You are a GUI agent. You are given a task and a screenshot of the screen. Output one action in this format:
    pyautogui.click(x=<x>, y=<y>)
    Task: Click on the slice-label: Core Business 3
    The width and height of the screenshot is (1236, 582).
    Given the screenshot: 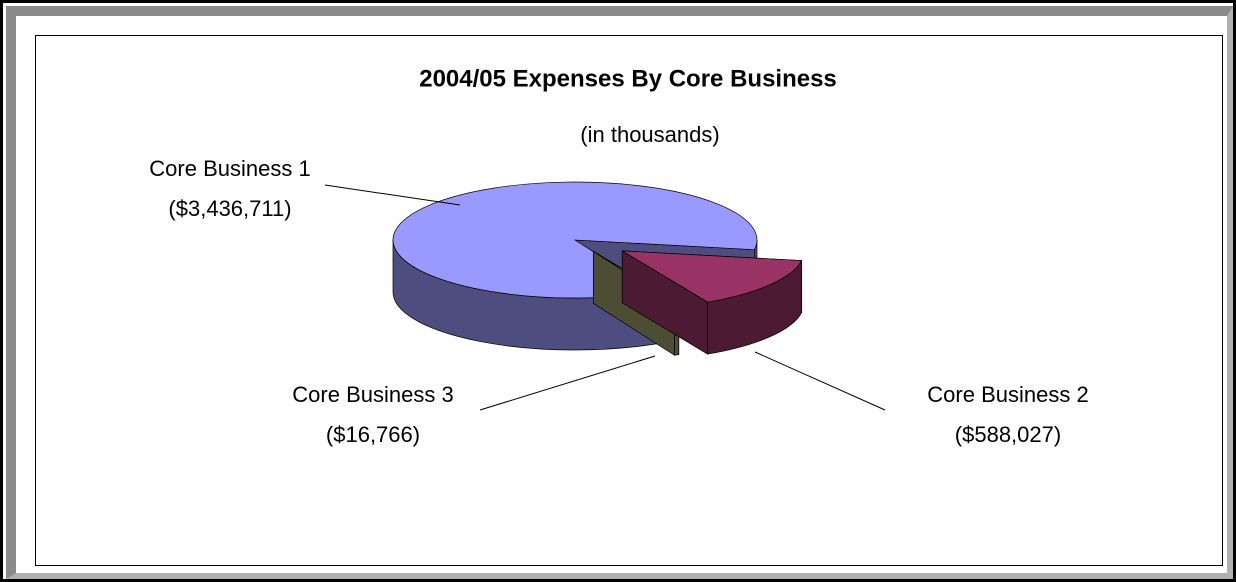 What is the action you would take?
    pyautogui.click(x=372, y=394)
    